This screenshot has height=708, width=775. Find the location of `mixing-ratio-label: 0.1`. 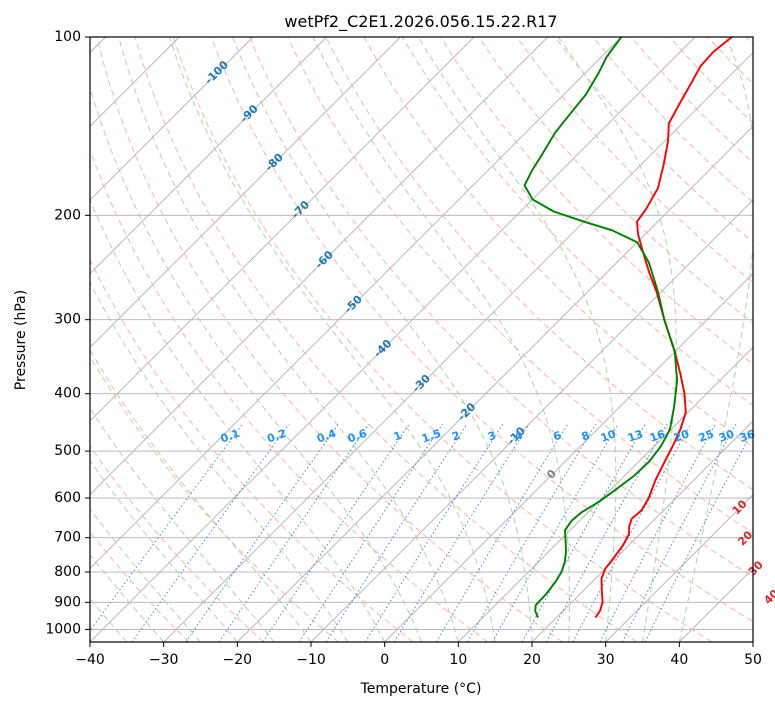

mixing-ratio-label: 0.1 is located at coordinates (230, 436).